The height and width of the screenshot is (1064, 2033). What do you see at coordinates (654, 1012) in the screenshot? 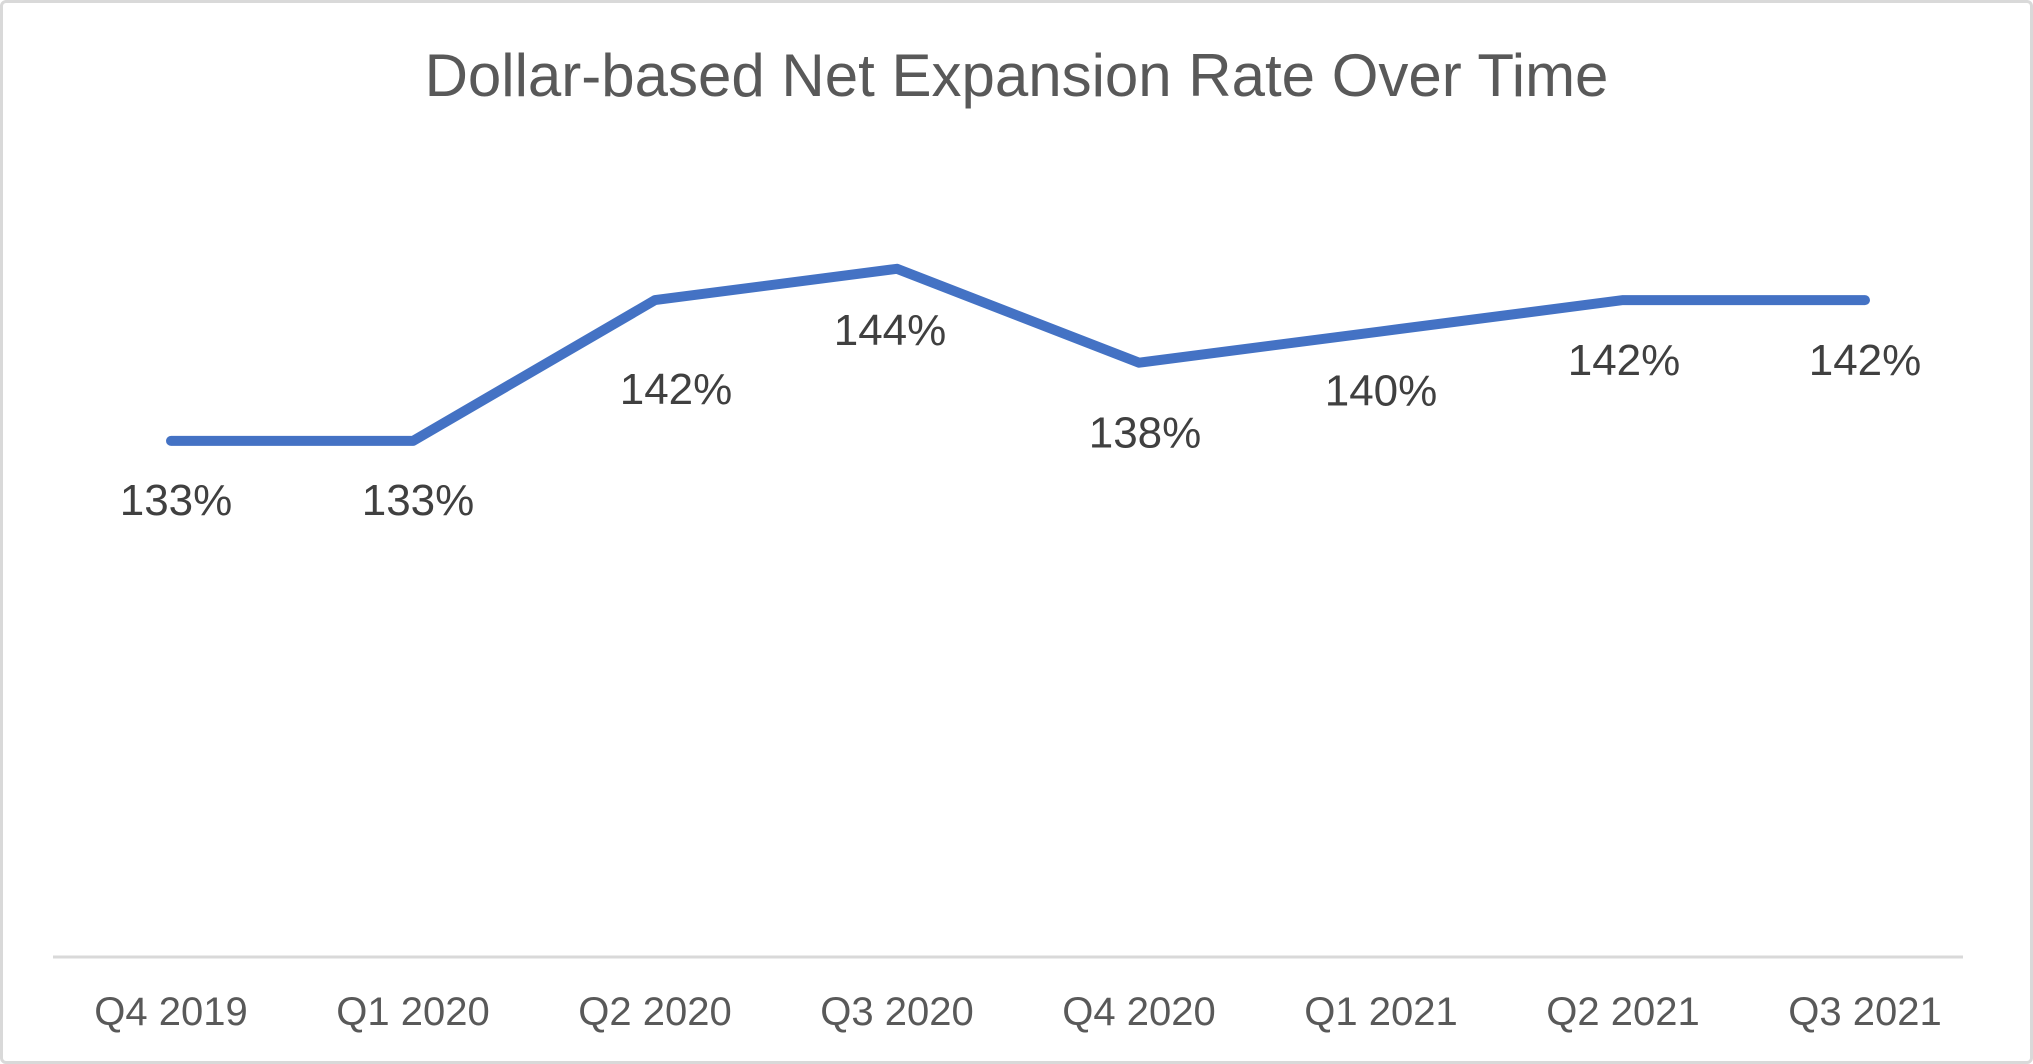
I see `x-axis-label: Q2 2020` at bounding box center [654, 1012].